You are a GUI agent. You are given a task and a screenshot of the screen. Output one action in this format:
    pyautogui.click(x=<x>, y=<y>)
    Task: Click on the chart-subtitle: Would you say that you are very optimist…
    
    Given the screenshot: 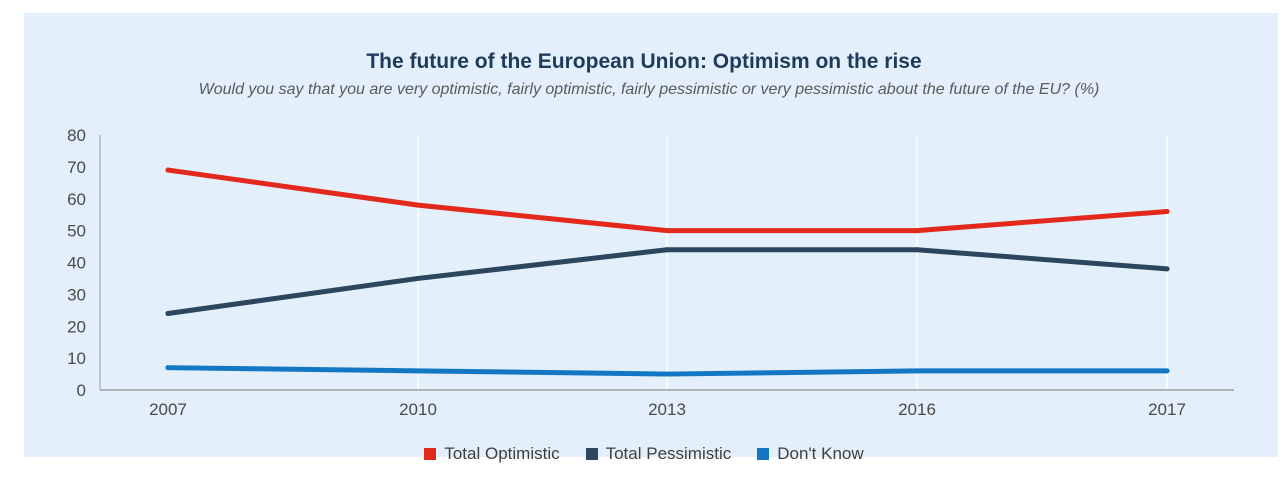 What is the action you would take?
    pyautogui.click(x=649, y=89)
    